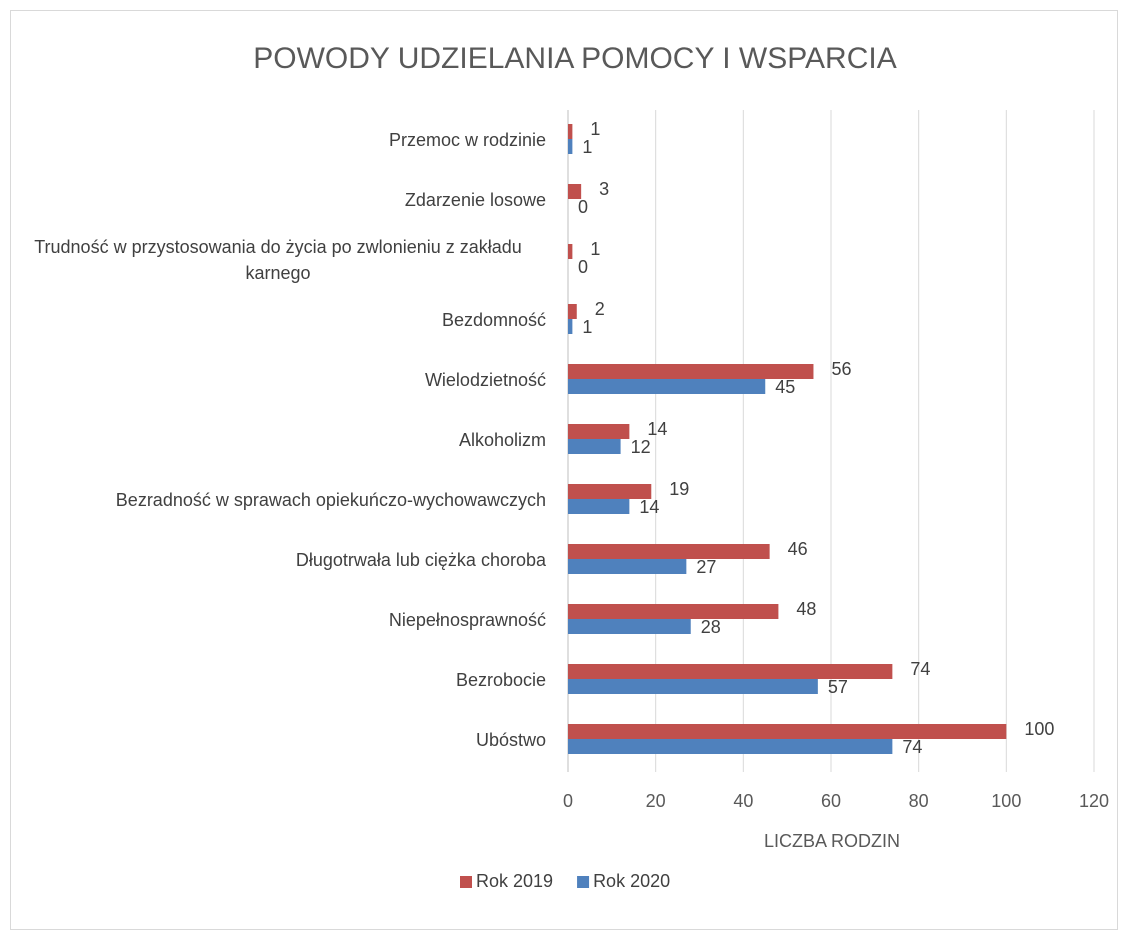 The height and width of the screenshot is (940, 1128). Describe the element at coordinates (631, 881) in the screenshot. I see `legend-label: Rok 2020` at that location.